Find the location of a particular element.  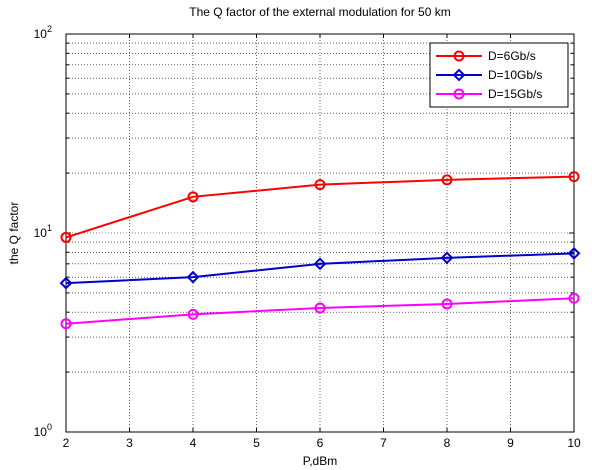

y-axis-label: the Q factor is located at coordinates (14, 233).